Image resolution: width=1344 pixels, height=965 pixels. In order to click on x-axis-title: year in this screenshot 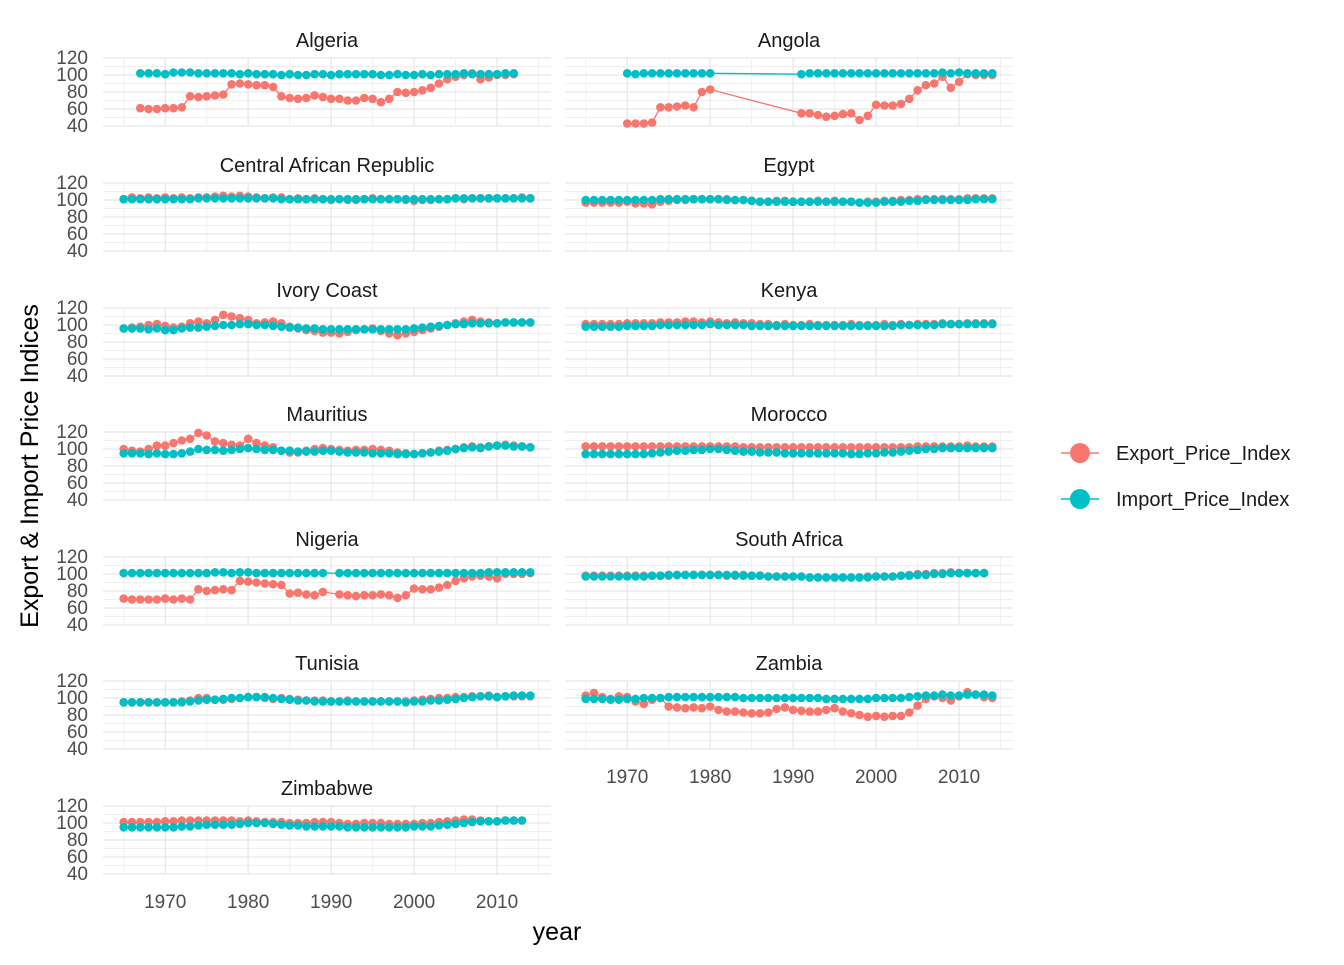, I will do `click(557, 932)`.